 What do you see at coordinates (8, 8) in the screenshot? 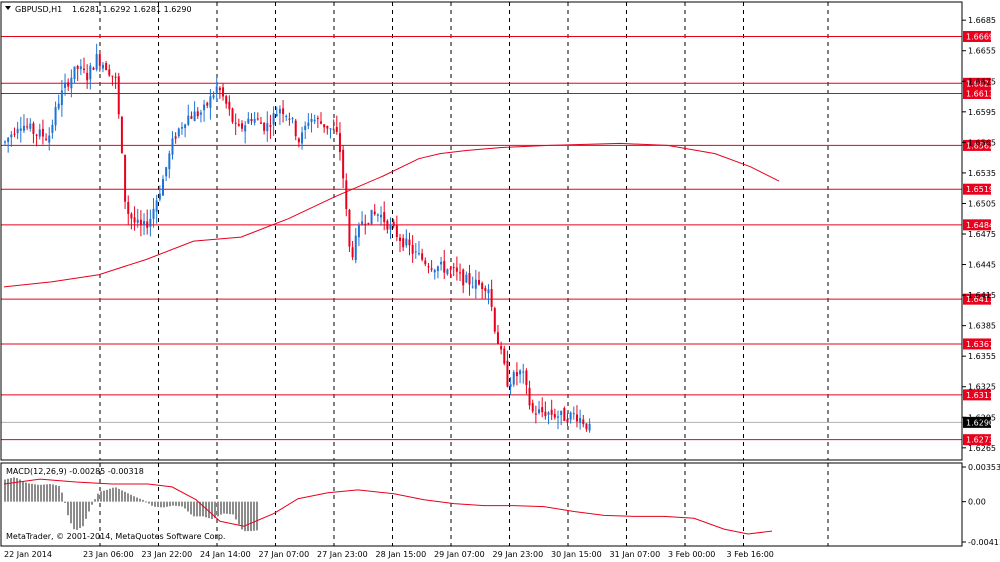
I see `dropdown-arrow-icon` at bounding box center [8, 8].